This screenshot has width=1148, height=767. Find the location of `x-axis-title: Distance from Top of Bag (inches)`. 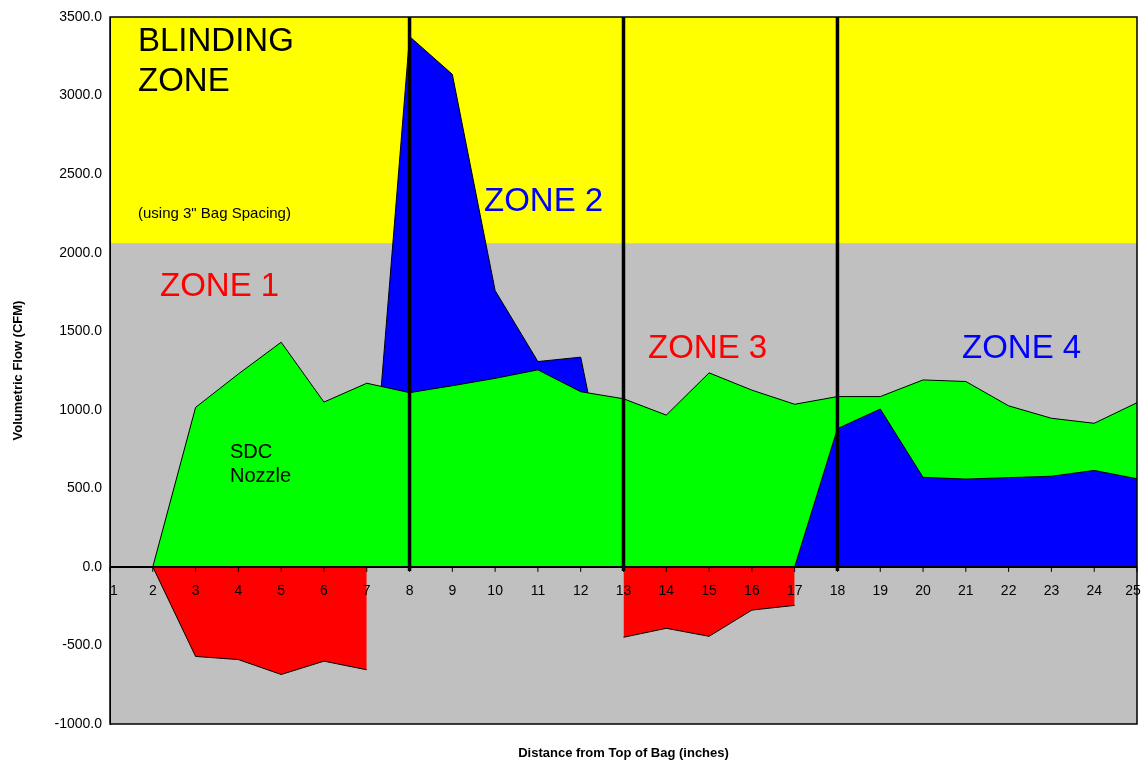

x-axis-title: Distance from Top of Bag (inches) is located at coordinates (623, 752).